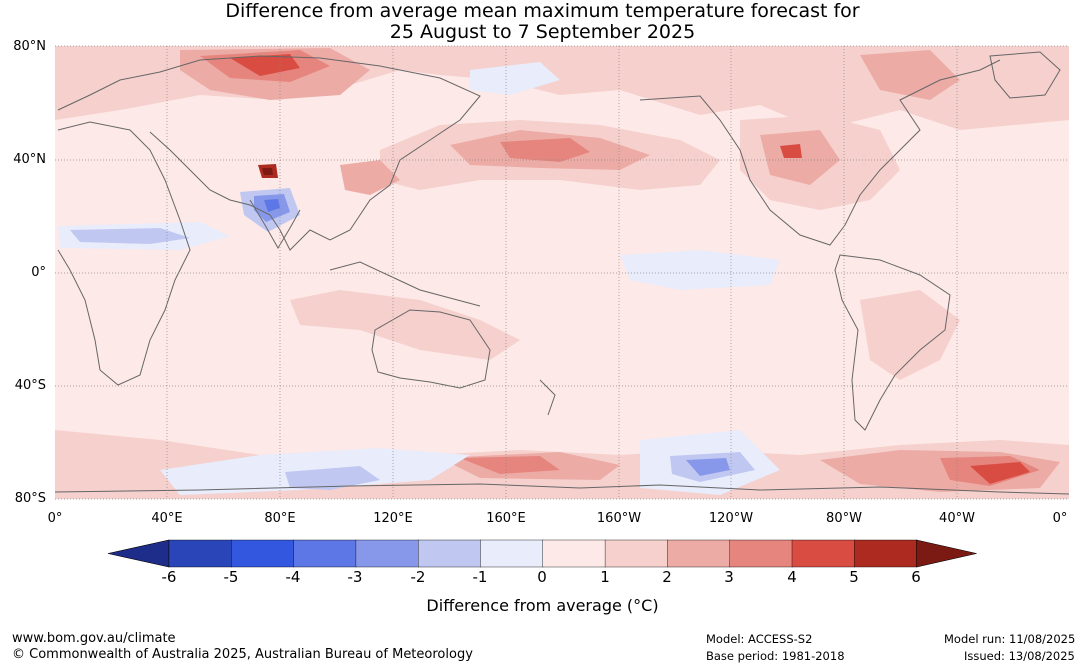 This screenshot has height=667, width=1085. I want to click on coastline-india, so click(275, 224).